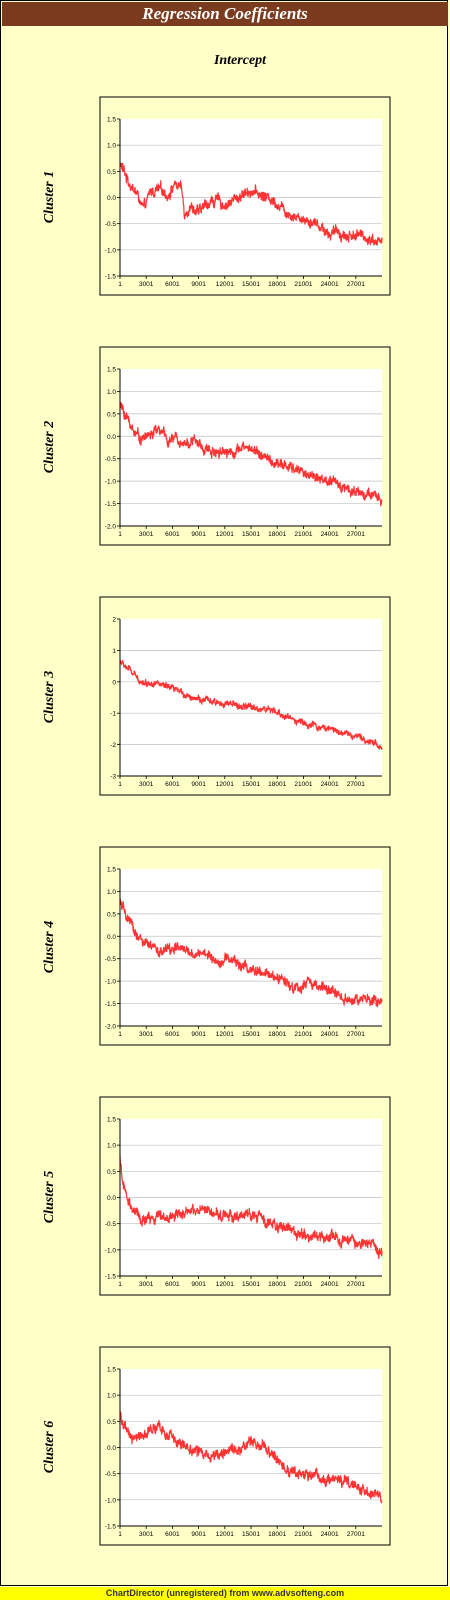 This screenshot has width=450, height=1600. What do you see at coordinates (113, 777) in the screenshot?
I see `y-tick-label: -3` at bounding box center [113, 777].